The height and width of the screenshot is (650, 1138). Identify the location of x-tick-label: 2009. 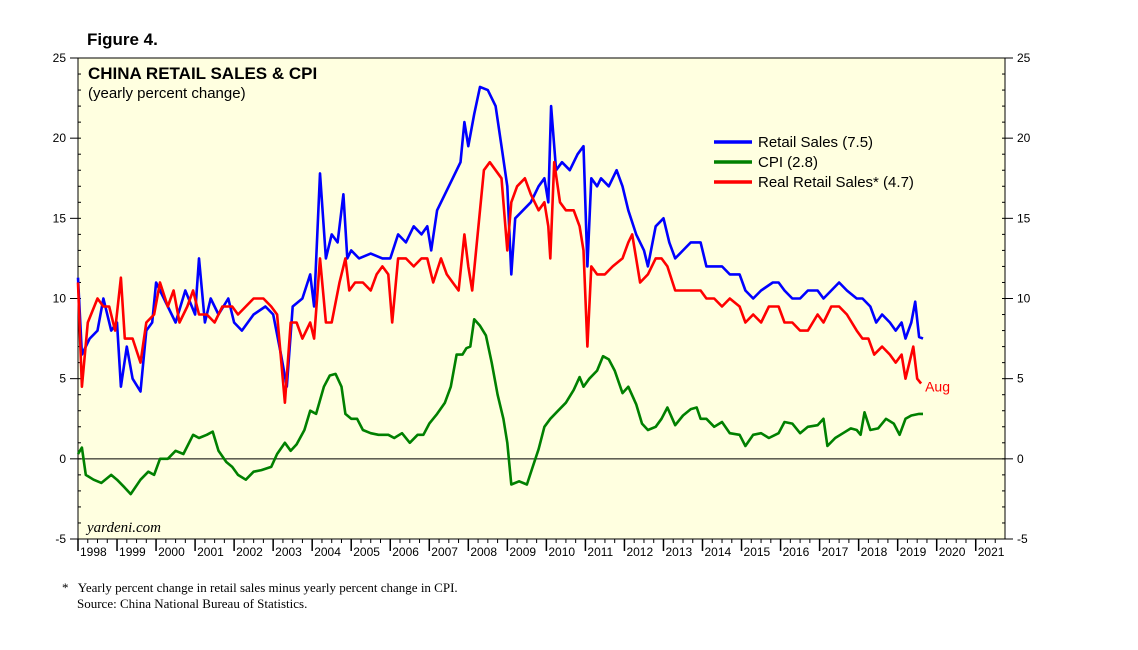
(522, 552).